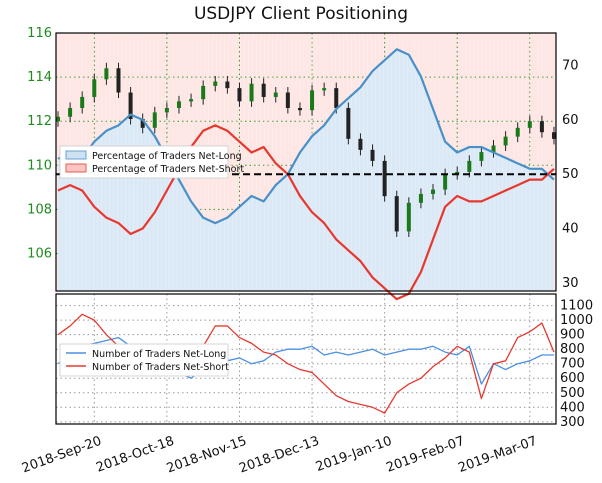 The width and height of the screenshot is (602, 483). Describe the element at coordinates (168, 169) in the screenshot. I see `legend-label: Percentage of Traders Net-Short` at that location.